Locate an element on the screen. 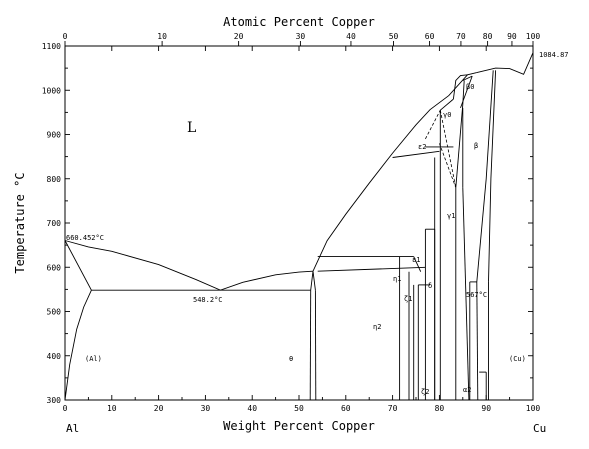 The image size is (589, 449). y-axis-tick-label: 700 is located at coordinates (54, 223).